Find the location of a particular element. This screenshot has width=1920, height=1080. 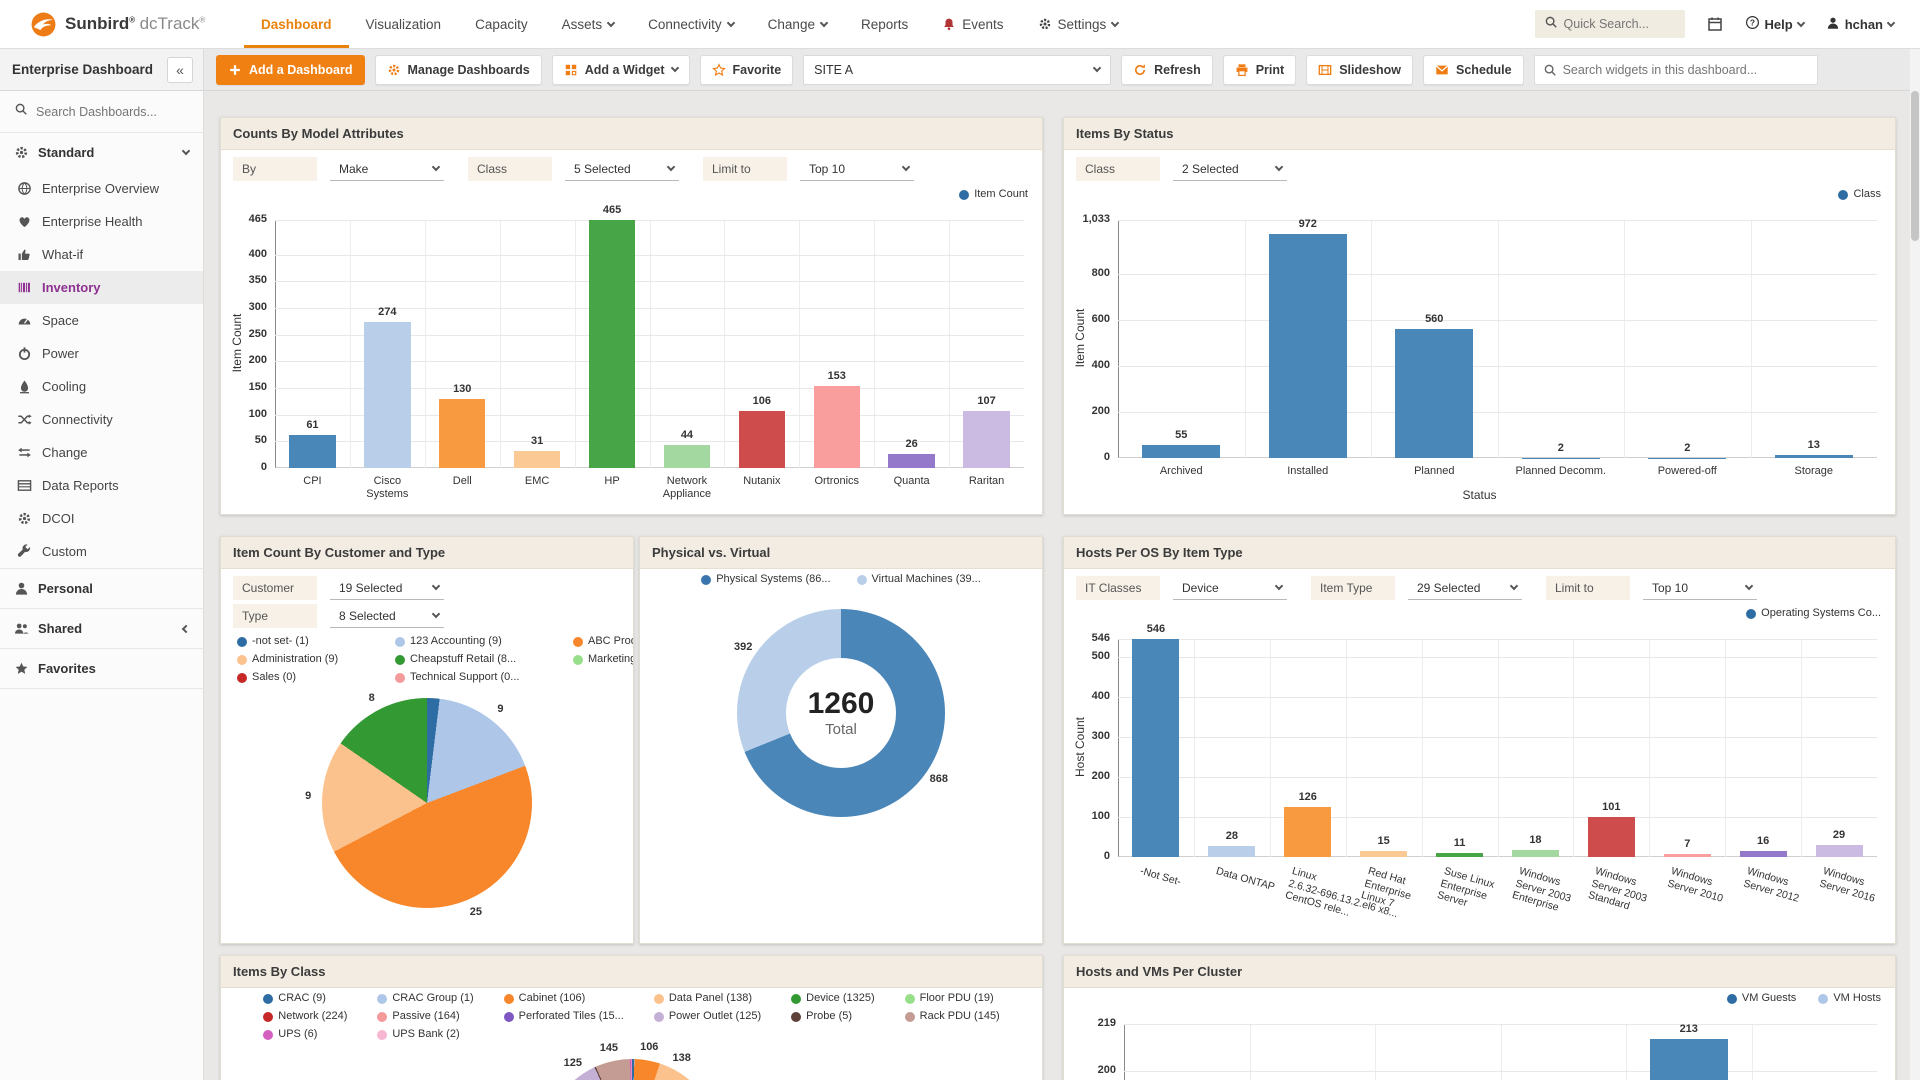

nav-item-assets: Assets is located at coordinates (588, 24).